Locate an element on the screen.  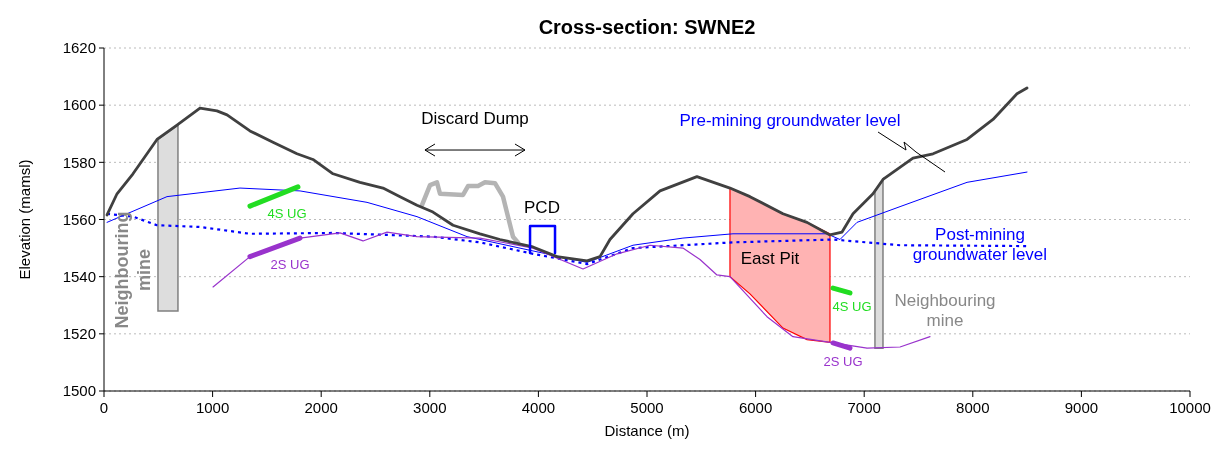
x-tick-label: 10000 is located at coordinates (1190, 407).